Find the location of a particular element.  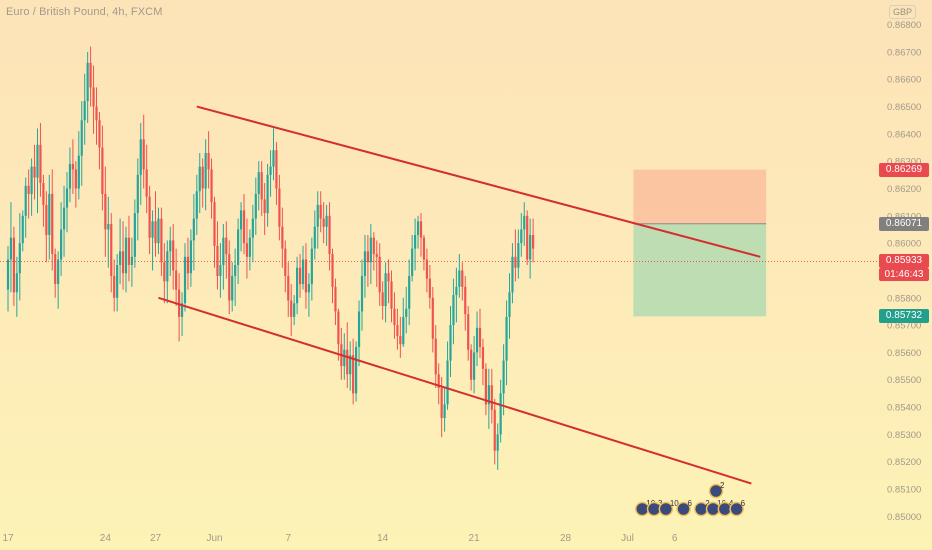

y-tick-label: 0.86600 is located at coordinates (904, 80).